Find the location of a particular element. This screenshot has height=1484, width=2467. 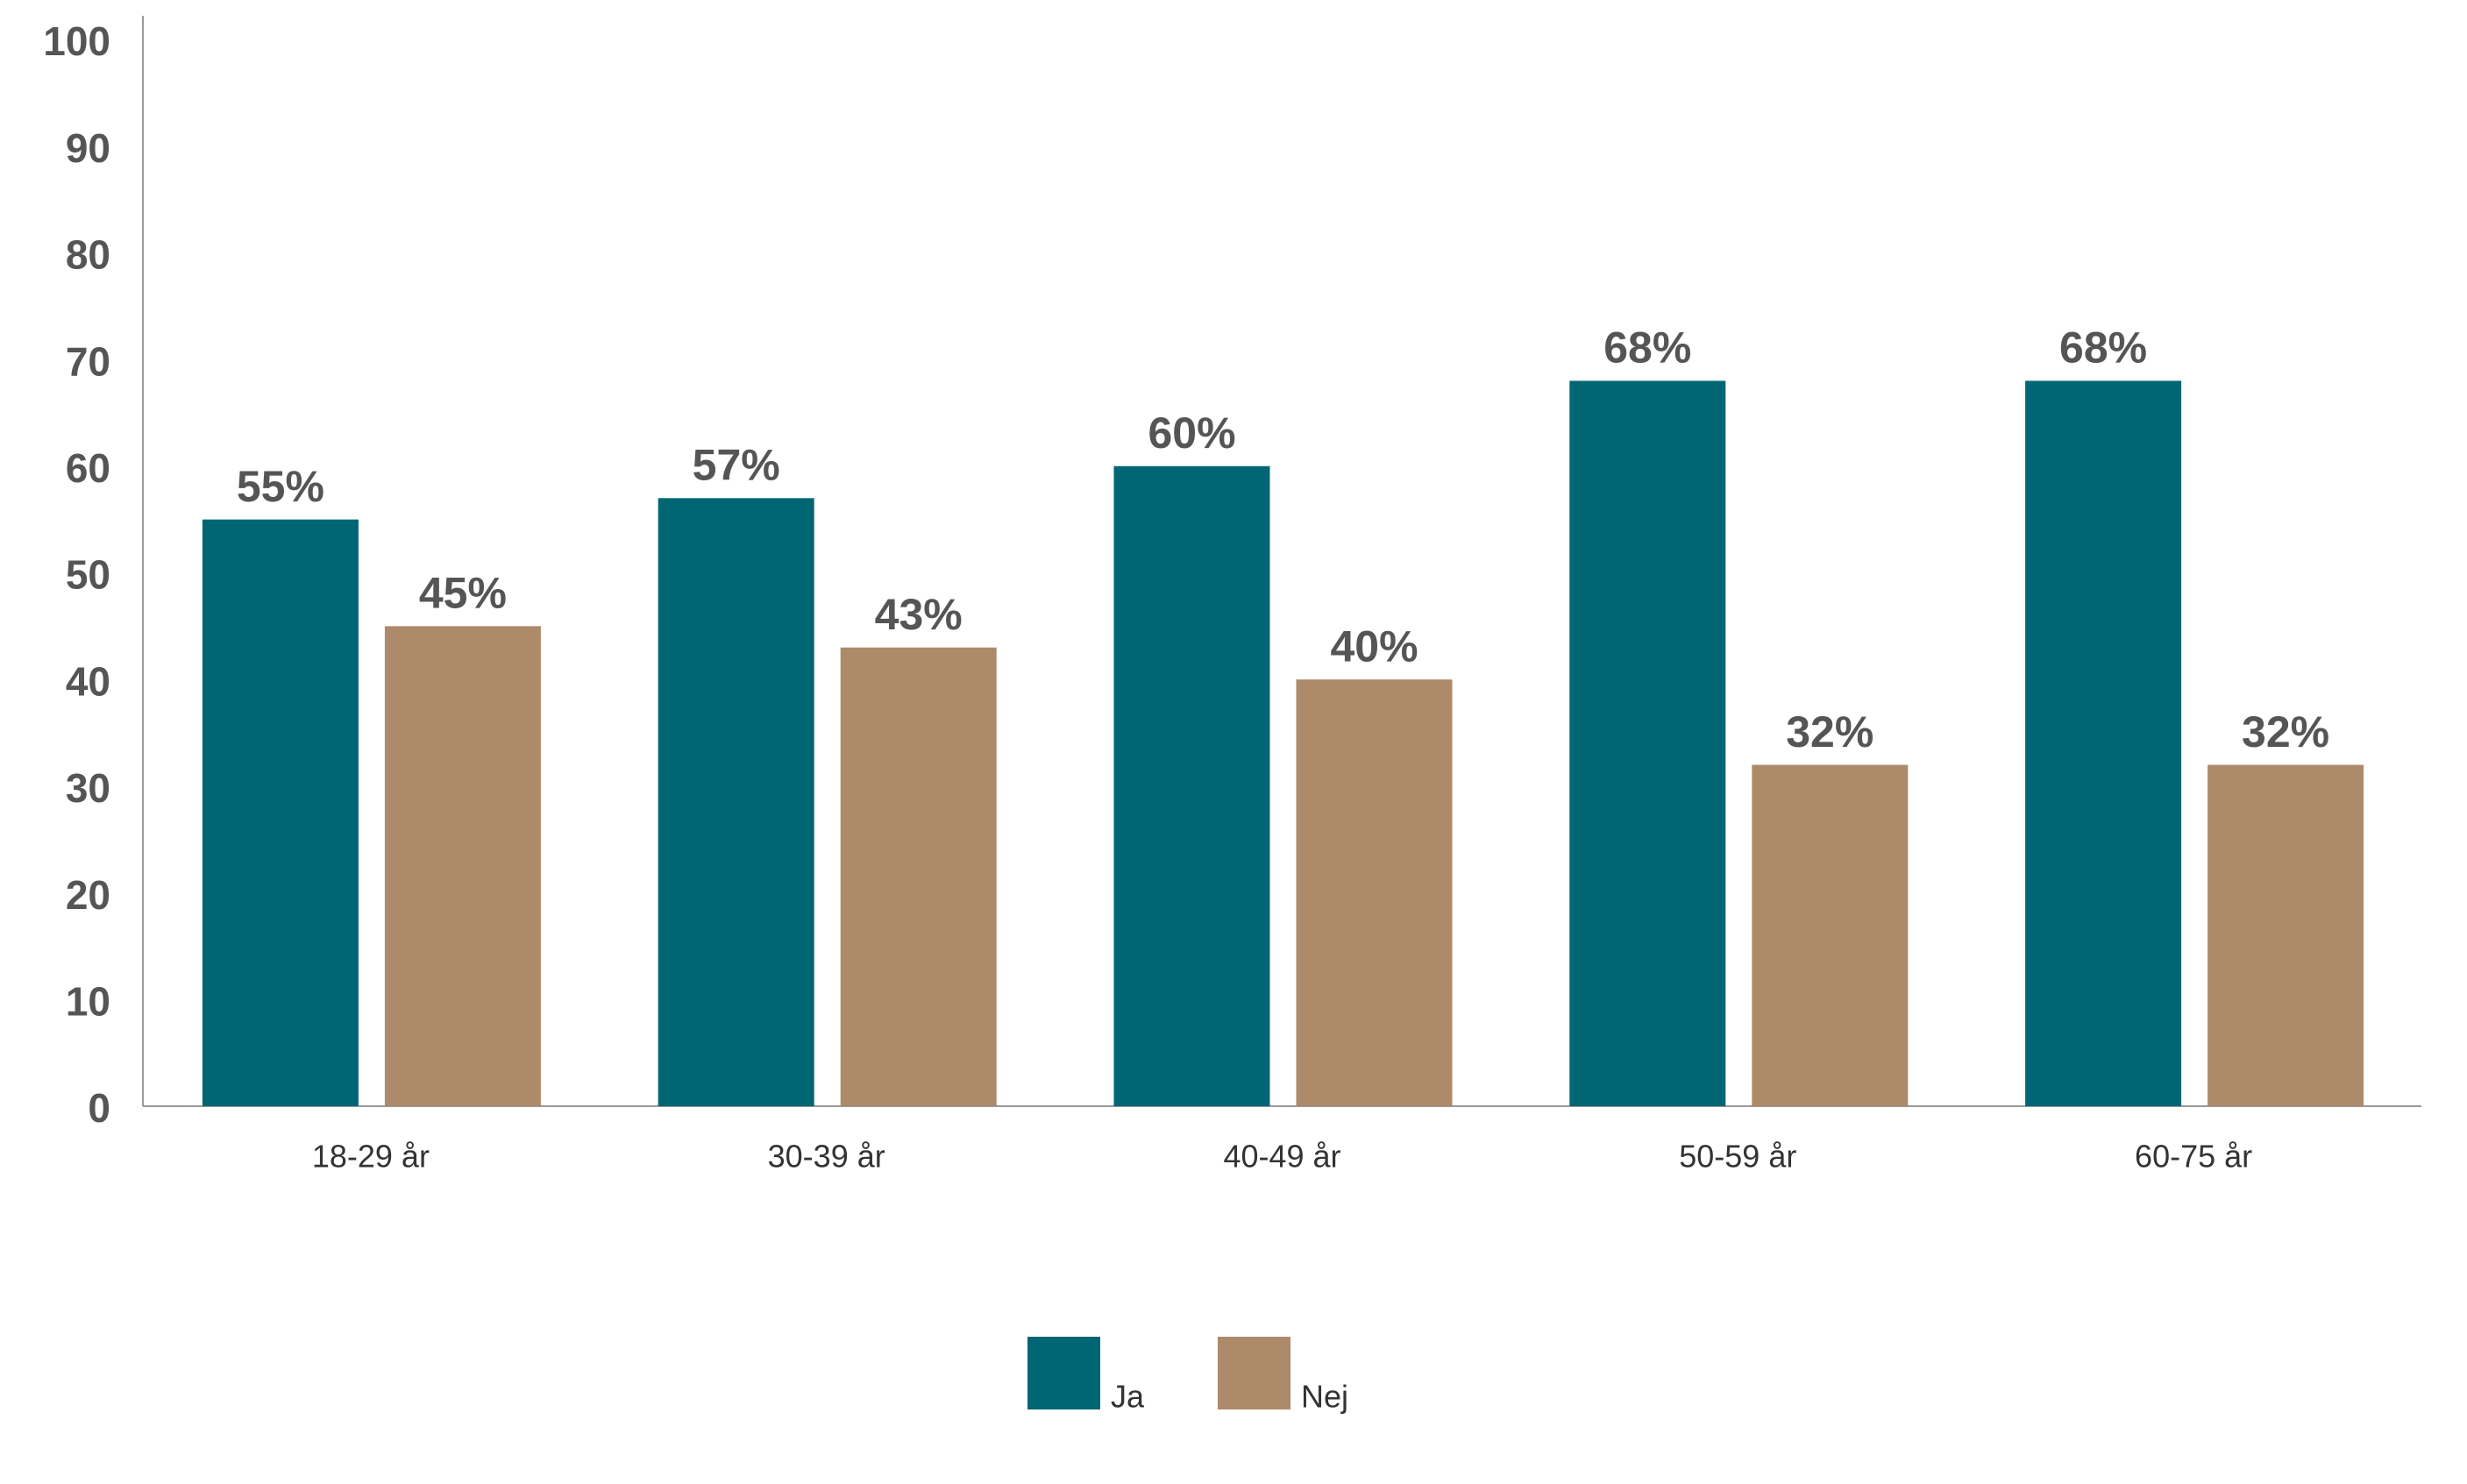

y-tick-label: 0 is located at coordinates (99, 1108).